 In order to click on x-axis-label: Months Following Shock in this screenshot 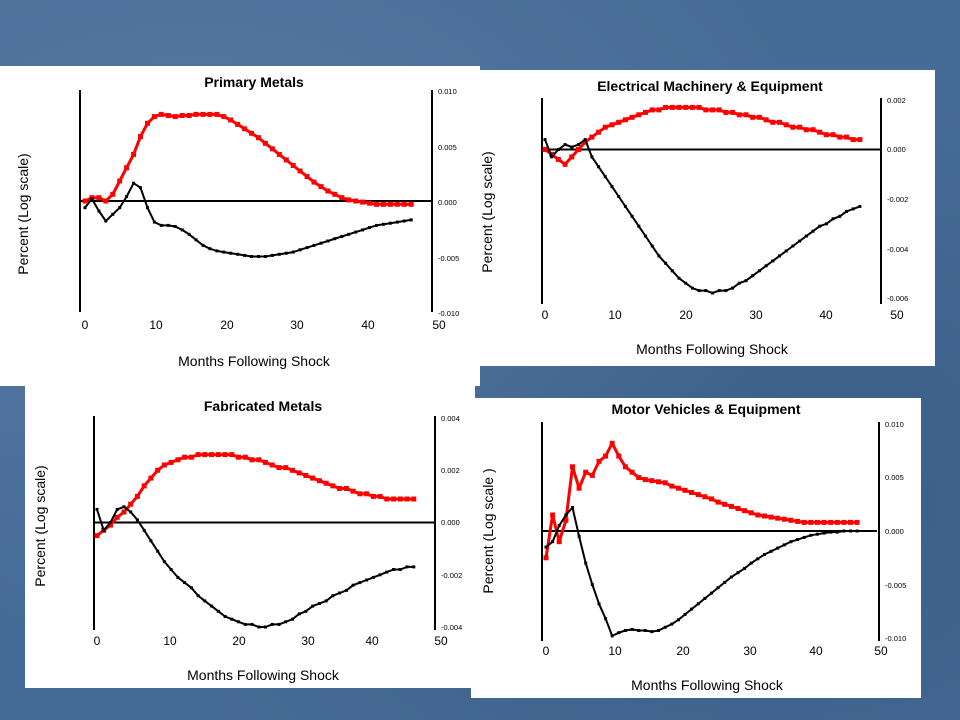, I will do `click(707, 685)`.